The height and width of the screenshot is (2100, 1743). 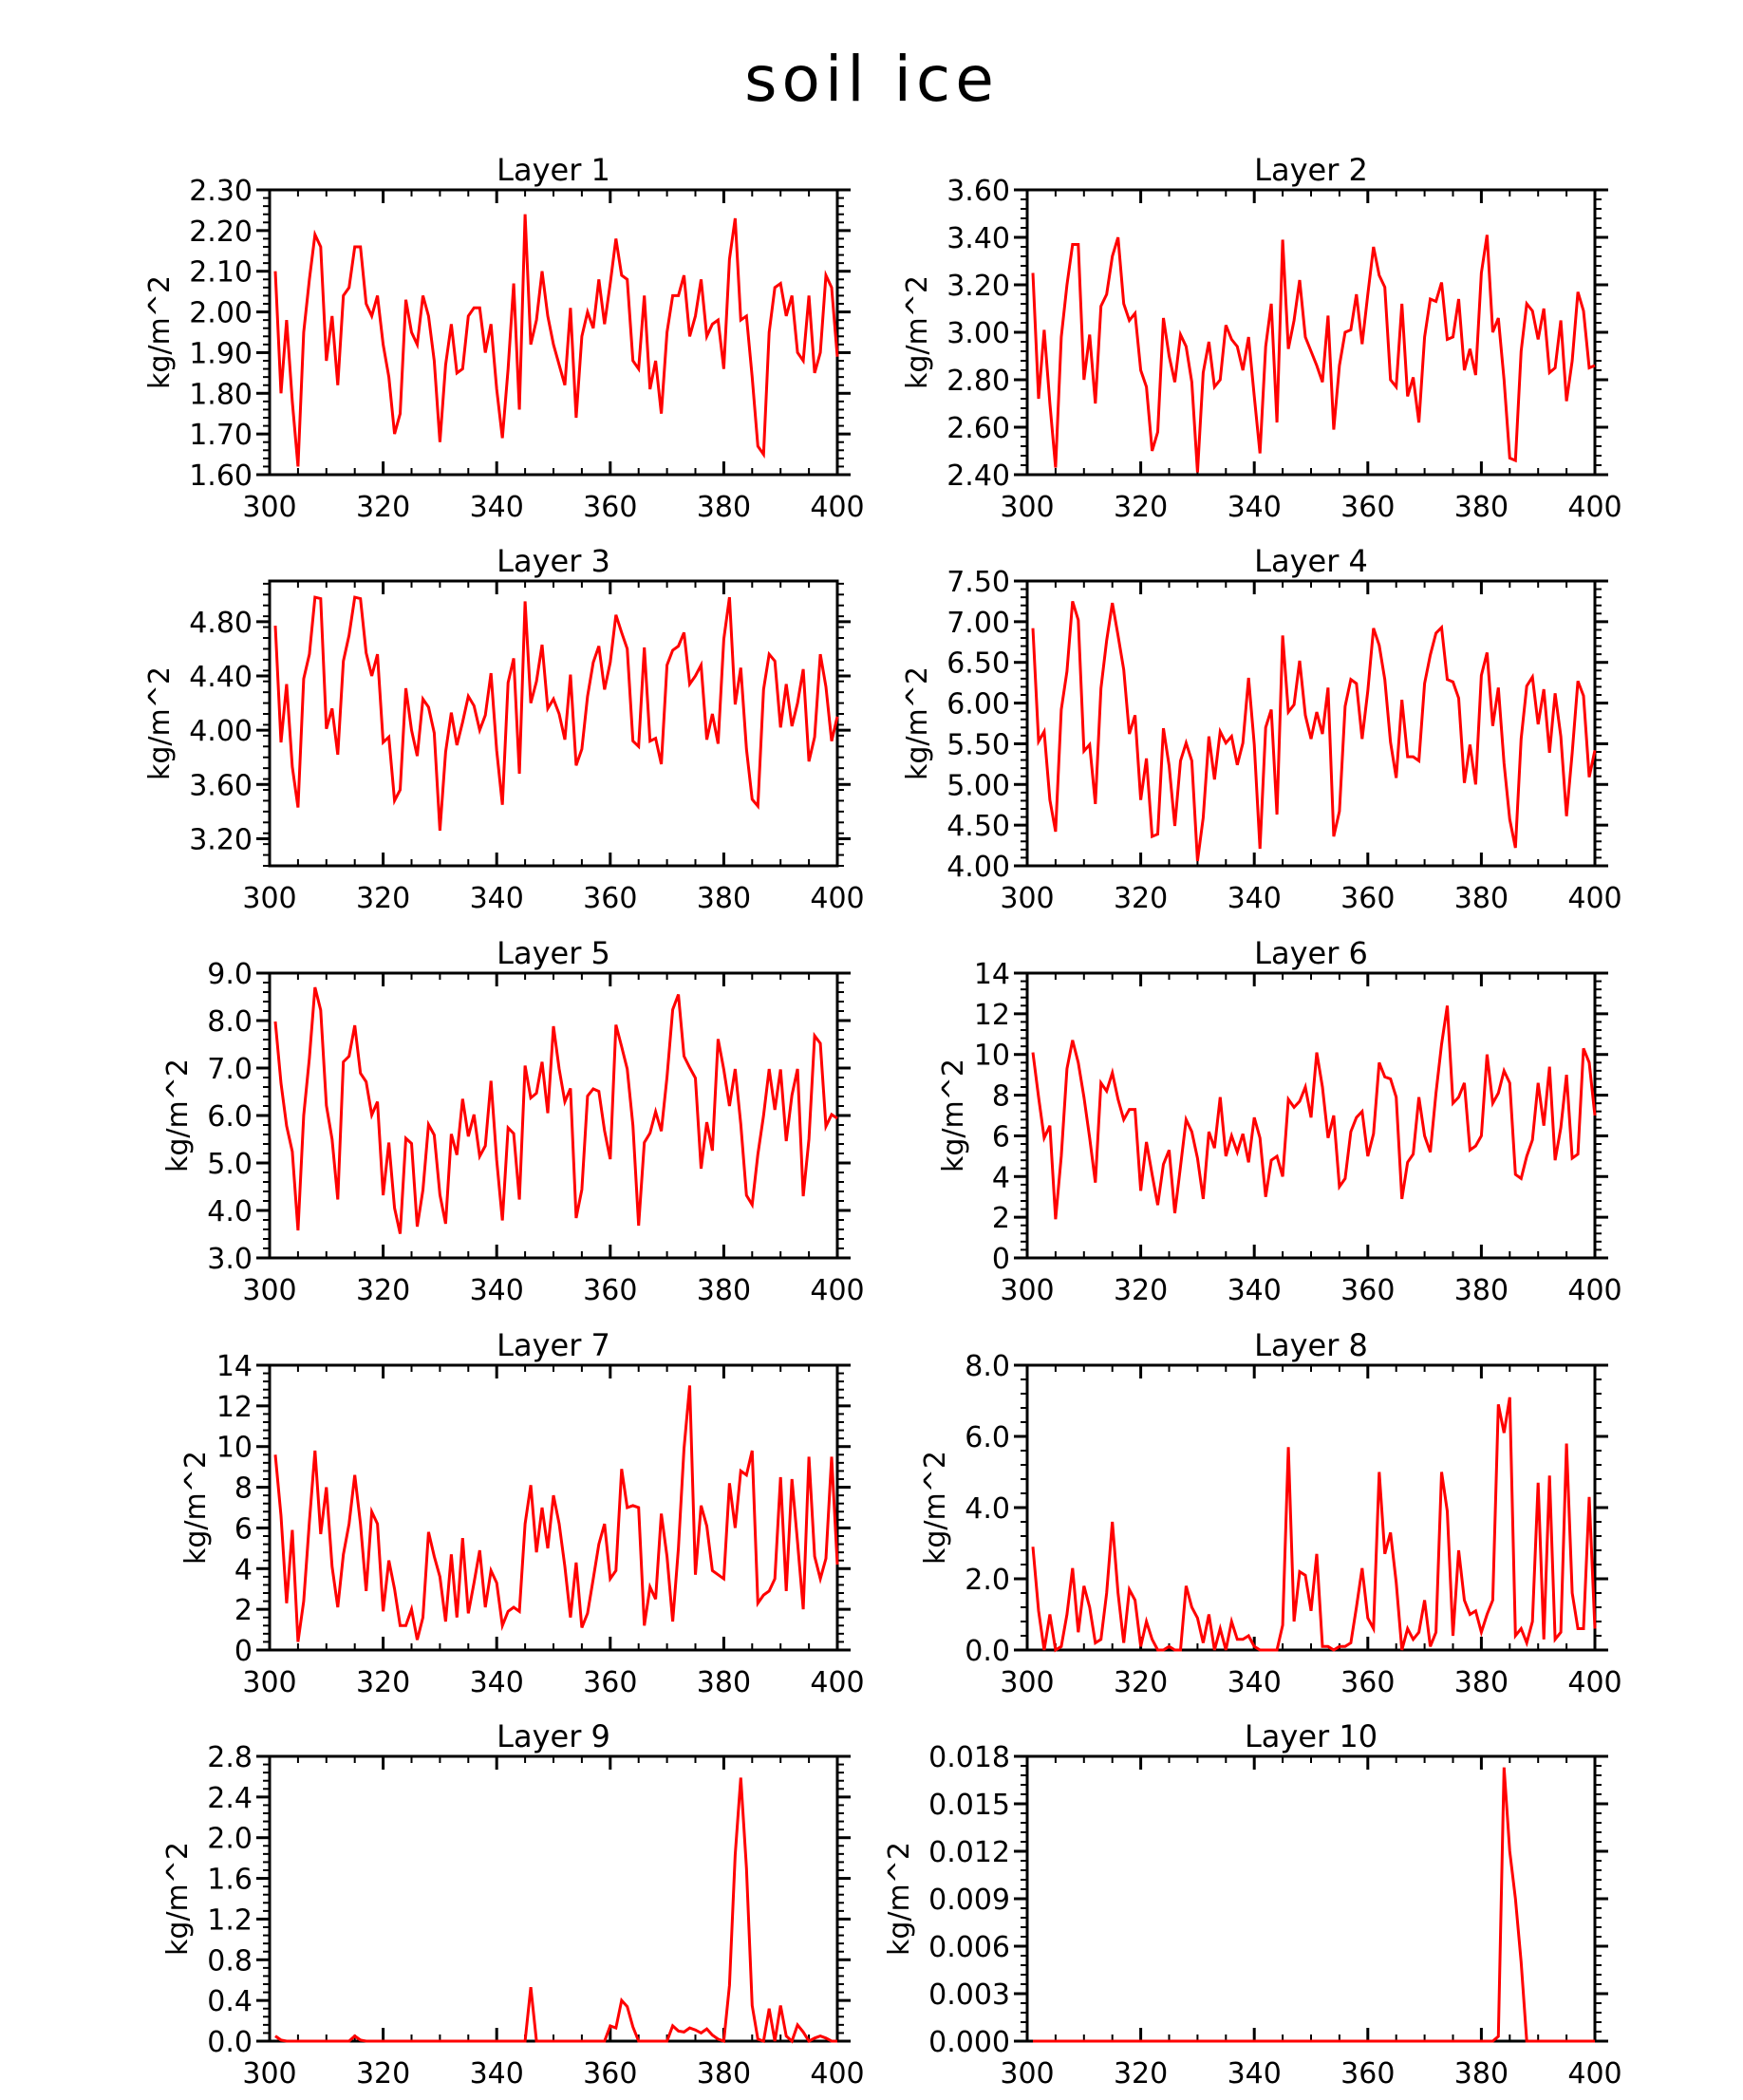 What do you see at coordinates (230, 1839) in the screenshot?
I see `y-tick-label: 2.0` at bounding box center [230, 1839].